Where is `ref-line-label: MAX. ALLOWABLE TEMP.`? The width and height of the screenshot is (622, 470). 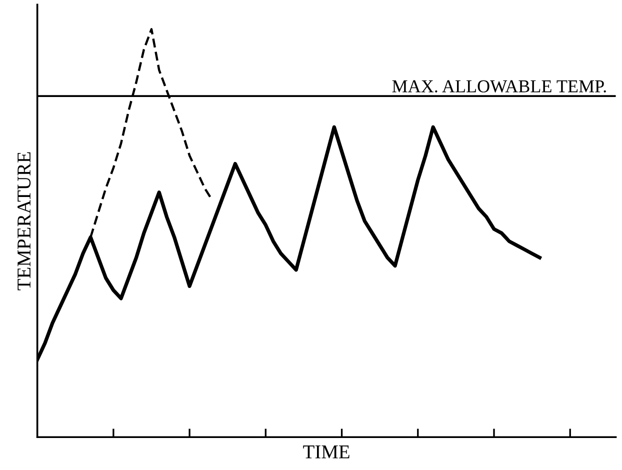
ref-line-label: MAX. ALLOWABLE TEMP. is located at coordinates (499, 86).